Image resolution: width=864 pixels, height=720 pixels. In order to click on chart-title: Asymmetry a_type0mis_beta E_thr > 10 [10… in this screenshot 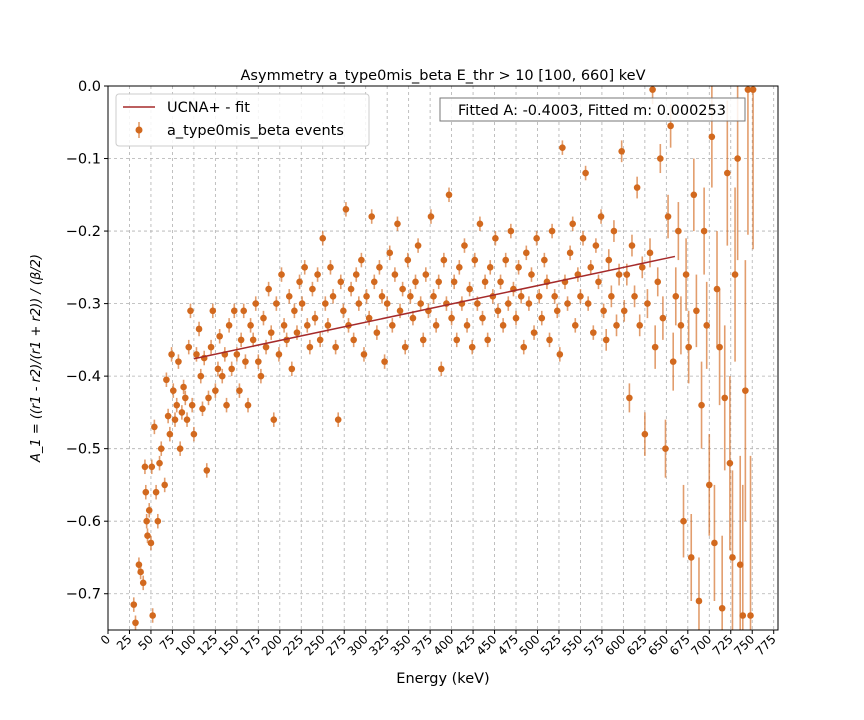, I will do `click(443, 76)`.